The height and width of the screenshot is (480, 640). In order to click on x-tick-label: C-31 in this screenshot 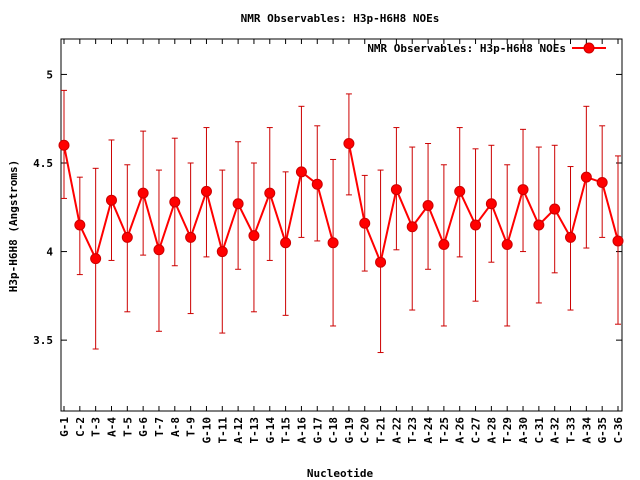, I will do `click(539, 430)`.